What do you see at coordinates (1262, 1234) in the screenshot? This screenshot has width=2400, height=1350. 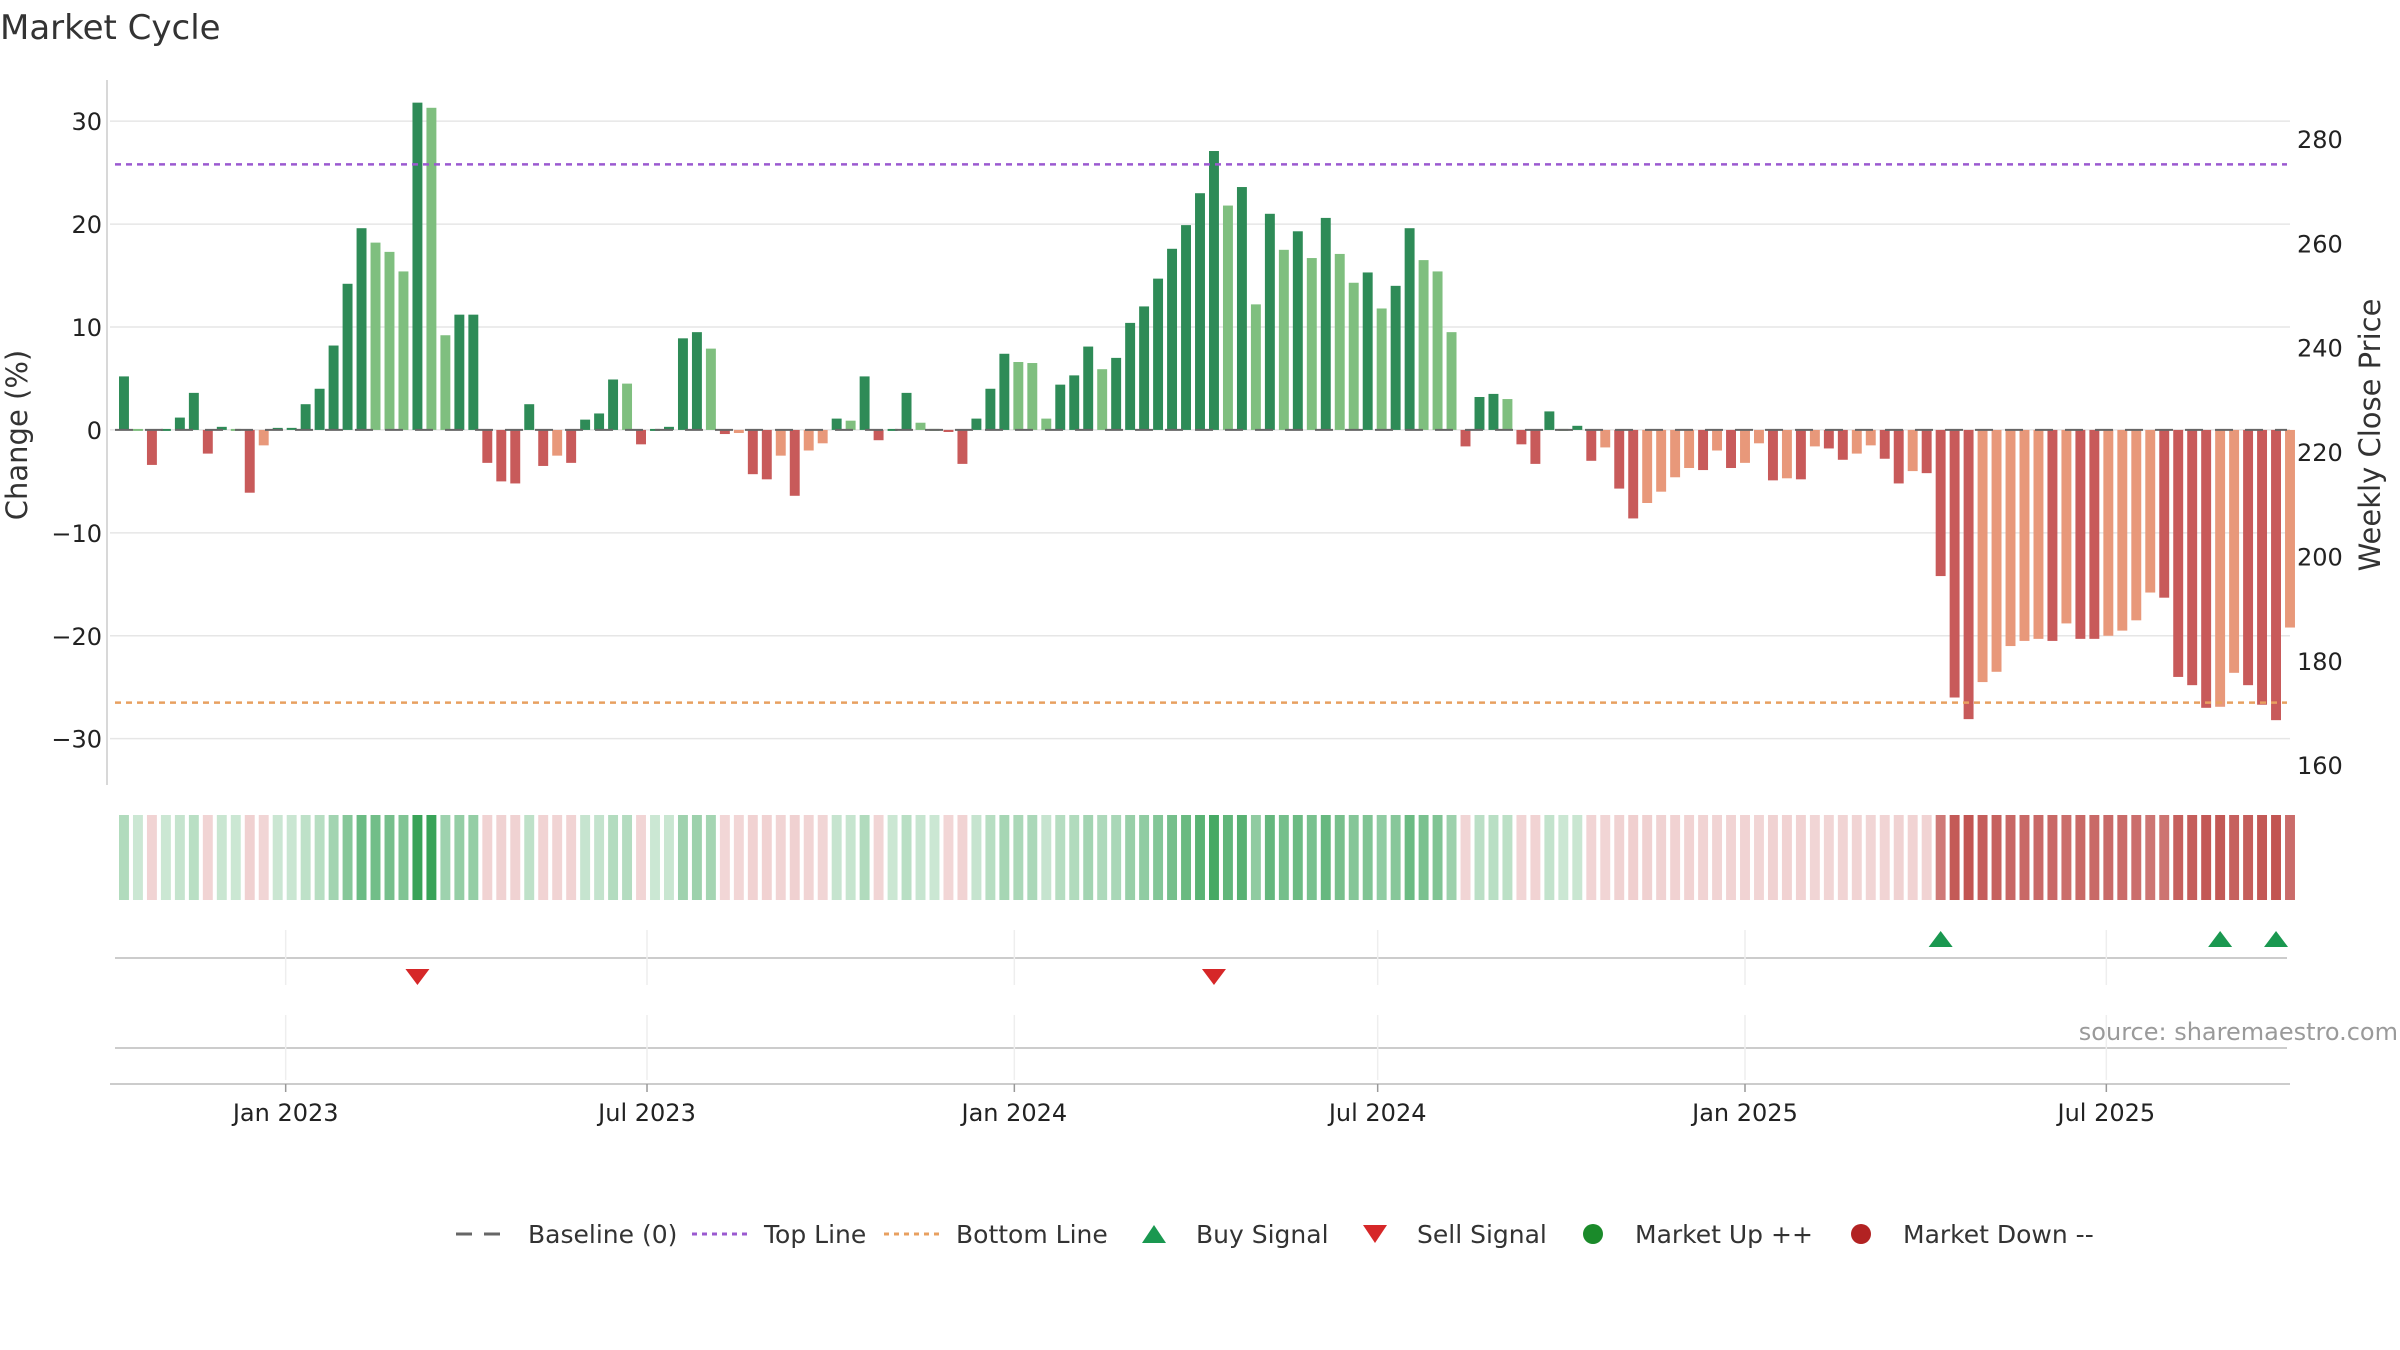 I see `legend-label: Buy Signal` at bounding box center [1262, 1234].